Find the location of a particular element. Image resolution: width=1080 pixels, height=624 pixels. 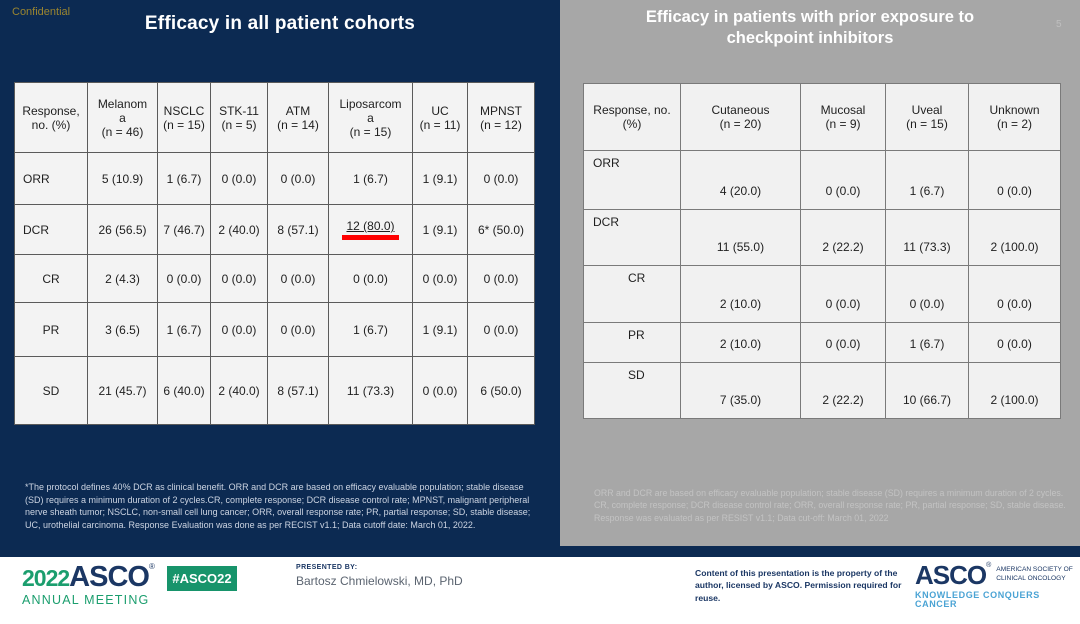

column-header-uveal: Uveal (n = 15) is located at coordinates (927, 117).